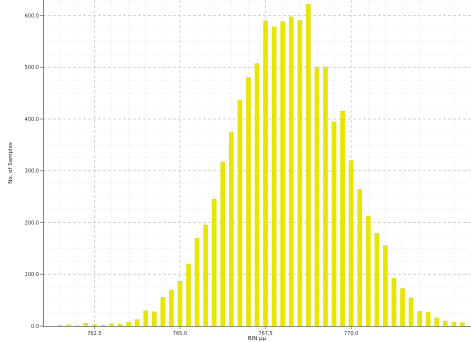 This screenshot has height=342, width=471. What do you see at coordinates (35, 327) in the screenshot?
I see `y-tick-label: 0.0` at bounding box center [35, 327].